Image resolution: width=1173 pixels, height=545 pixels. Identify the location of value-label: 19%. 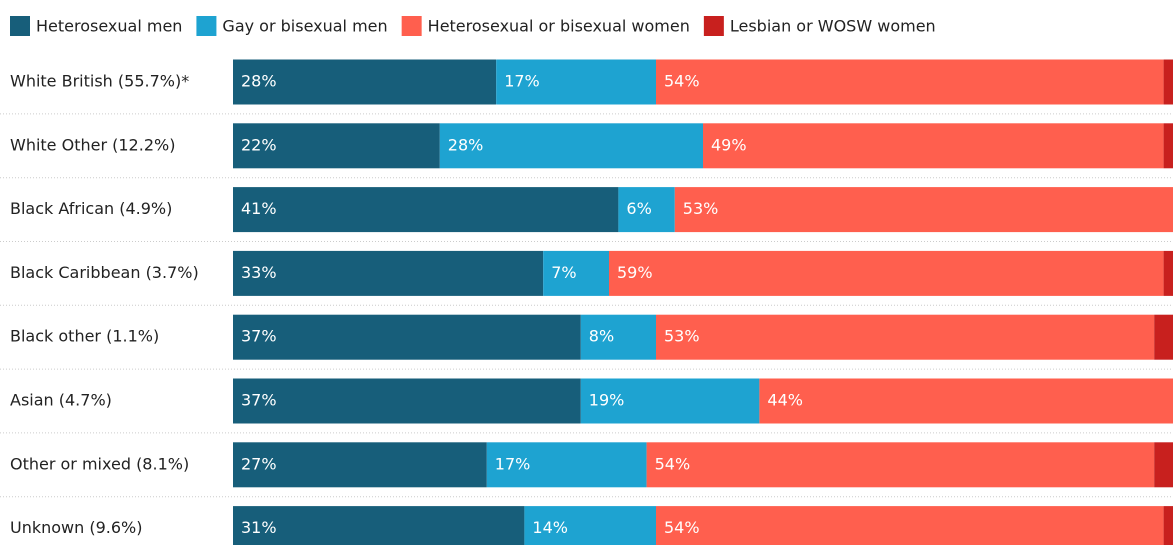
(607, 400).